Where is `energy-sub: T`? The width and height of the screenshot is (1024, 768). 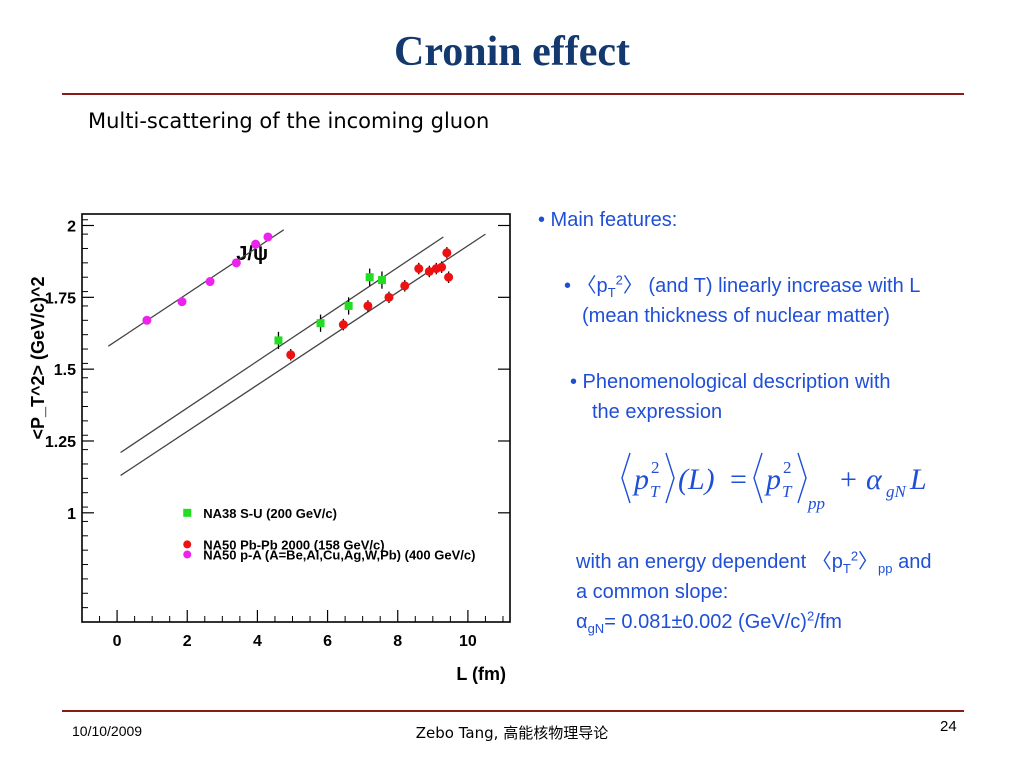
energy-sub: T is located at coordinates (846, 568).